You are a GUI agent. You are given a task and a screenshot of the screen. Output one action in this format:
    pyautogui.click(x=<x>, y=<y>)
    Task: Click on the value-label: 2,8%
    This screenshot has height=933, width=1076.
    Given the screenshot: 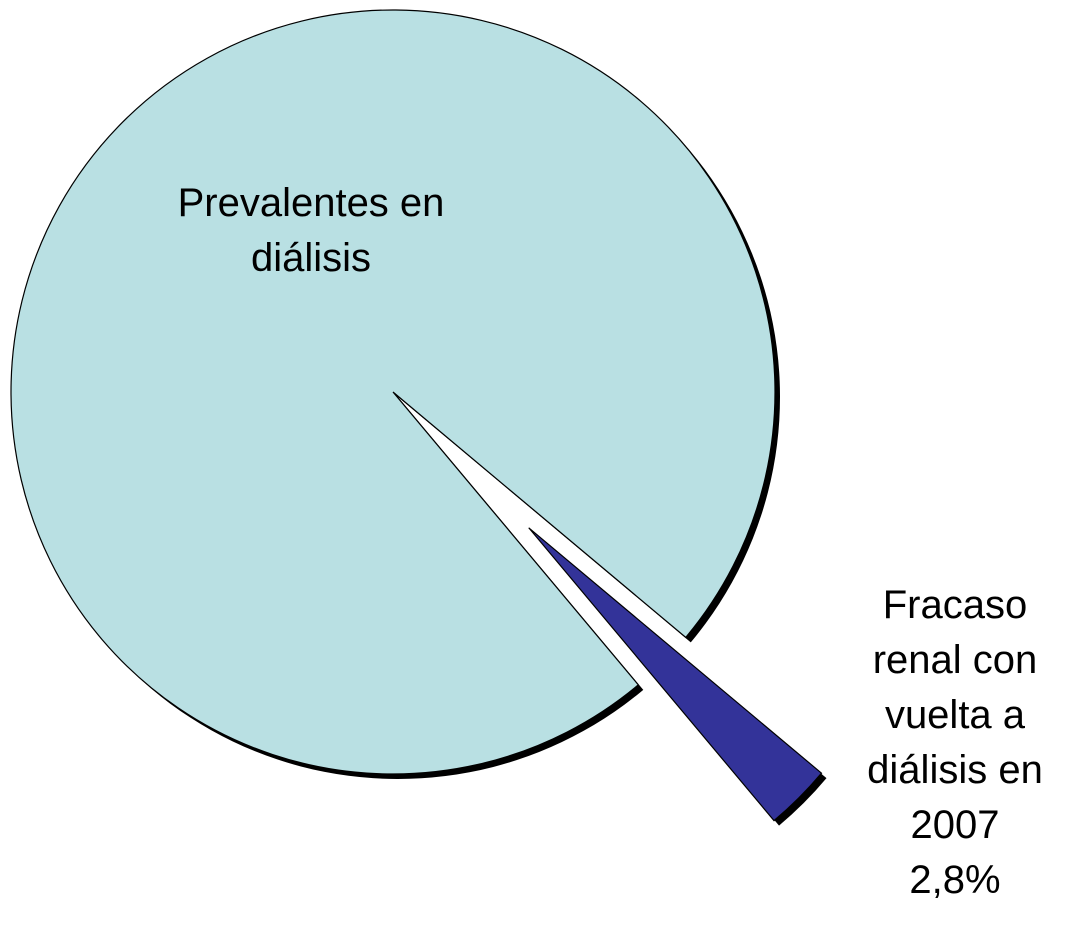 What is the action you would take?
    pyautogui.click(x=955, y=880)
    